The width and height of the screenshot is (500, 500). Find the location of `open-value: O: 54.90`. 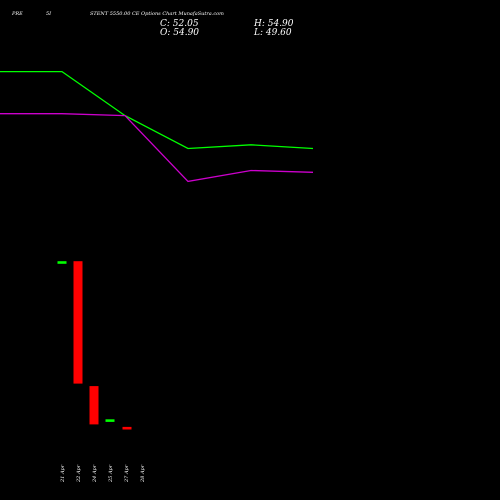

open-value: O: 54.90 is located at coordinates (180, 33).